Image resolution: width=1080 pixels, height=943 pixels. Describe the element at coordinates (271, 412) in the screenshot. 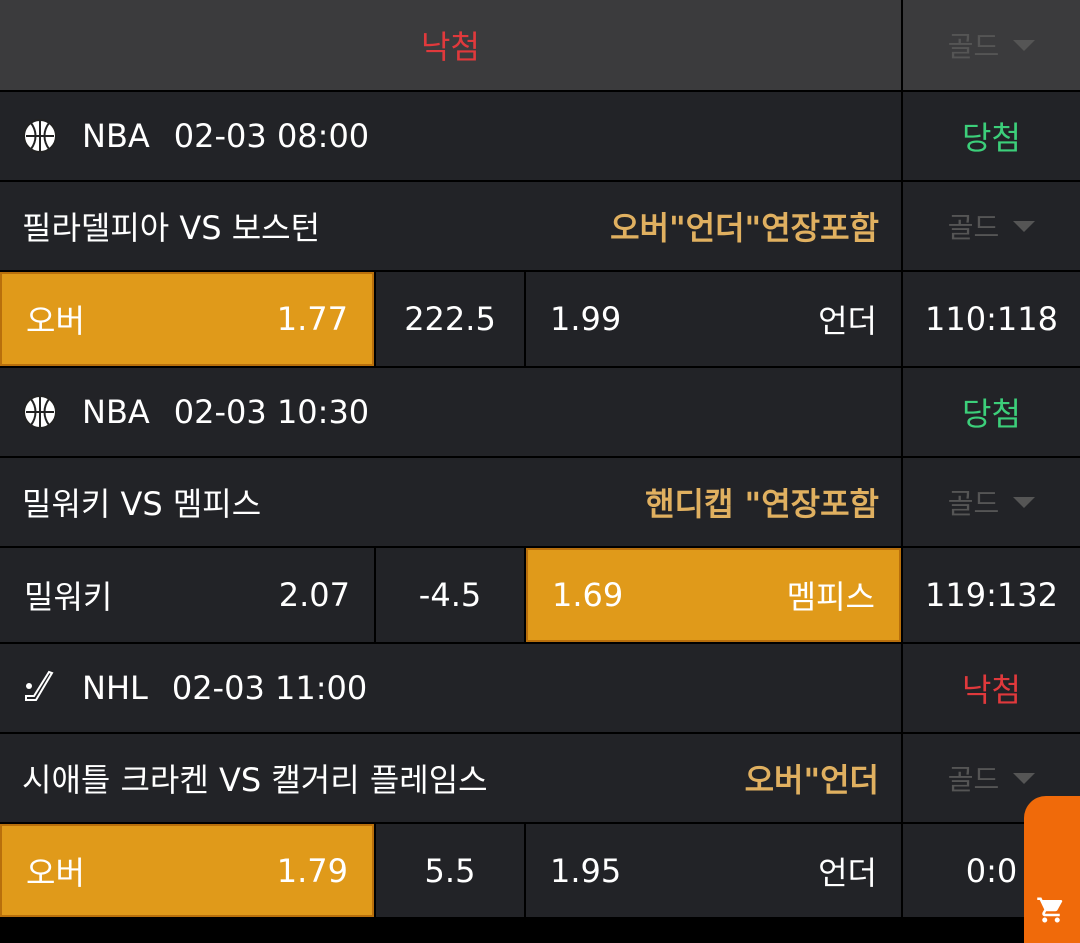

I see `game-datetime: 02-03 10:30` at that location.